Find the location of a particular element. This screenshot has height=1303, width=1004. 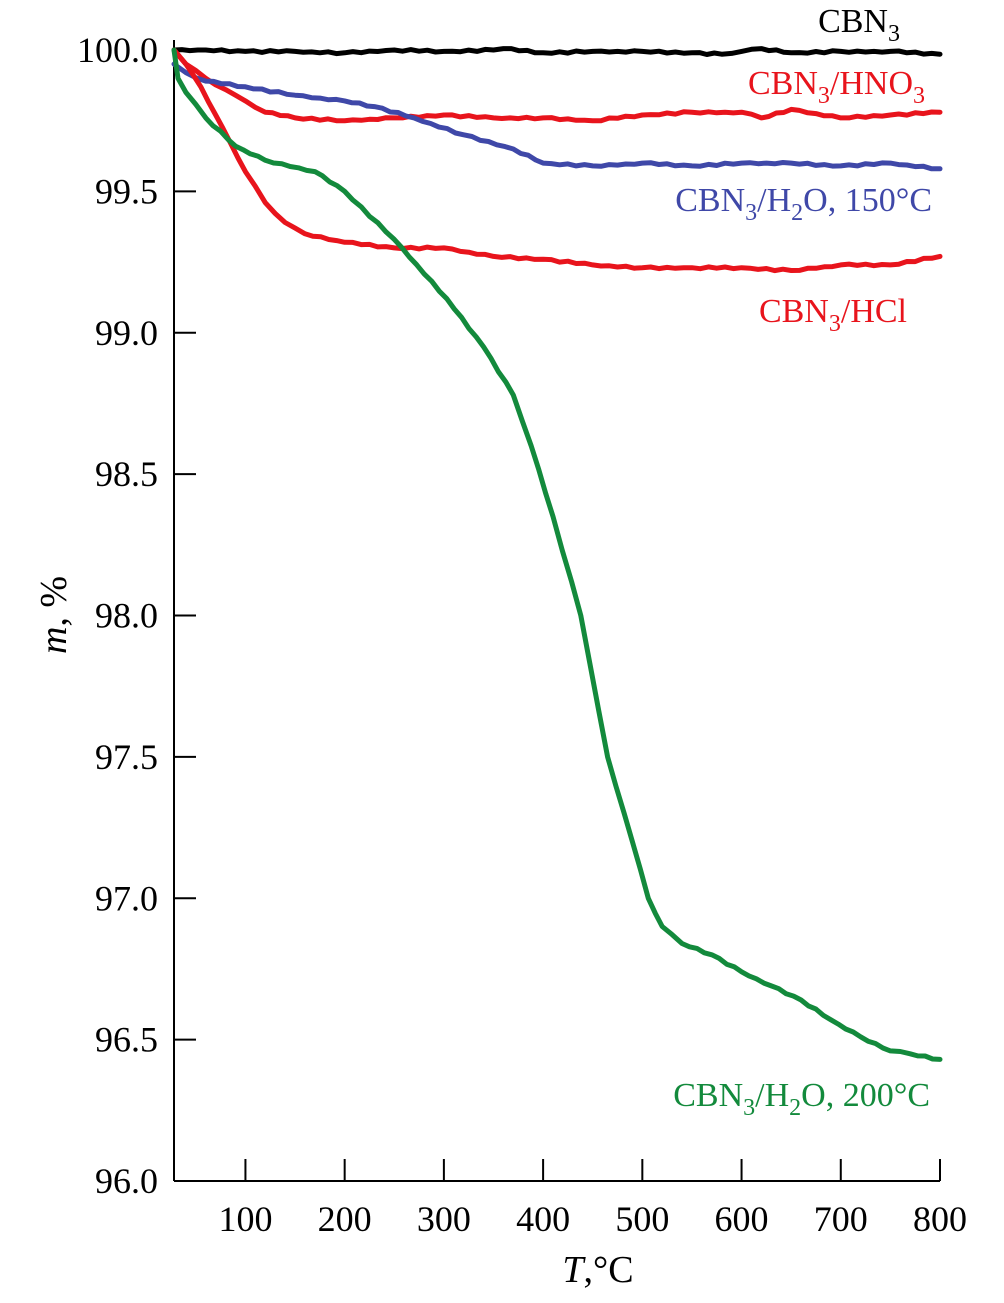

y-tick-label: 96.5 is located at coordinates (126, 1040).